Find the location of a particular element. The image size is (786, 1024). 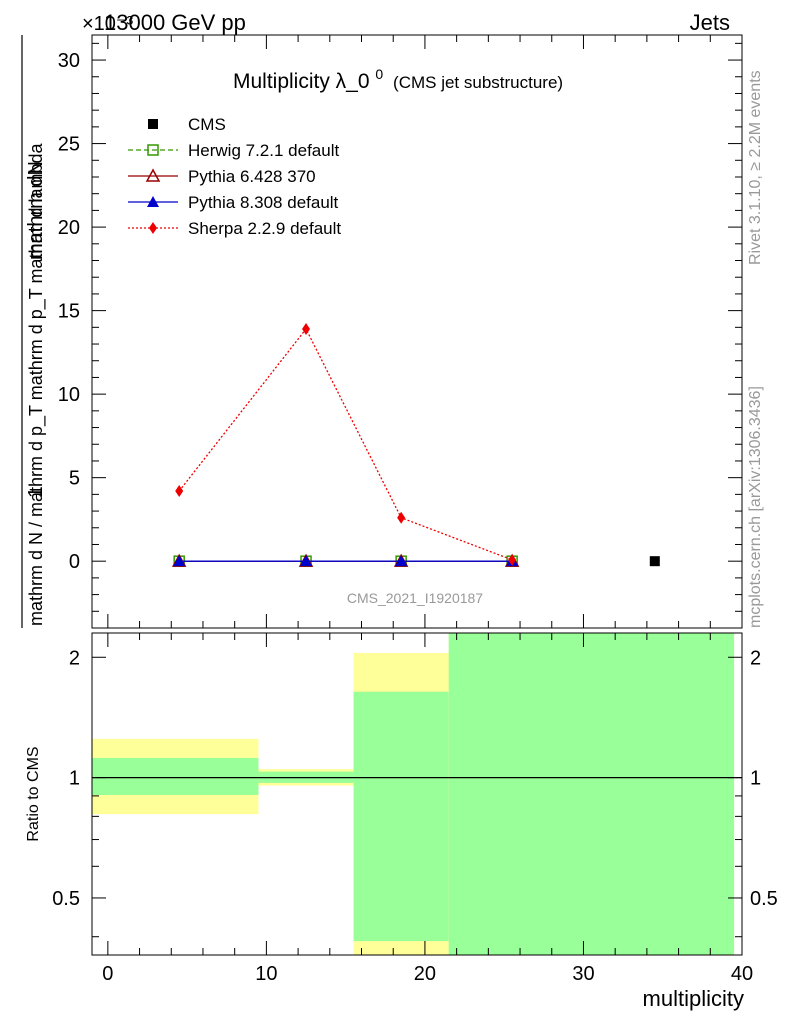

ratio-y-tick-label-right: 2 is located at coordinates (755, 658).